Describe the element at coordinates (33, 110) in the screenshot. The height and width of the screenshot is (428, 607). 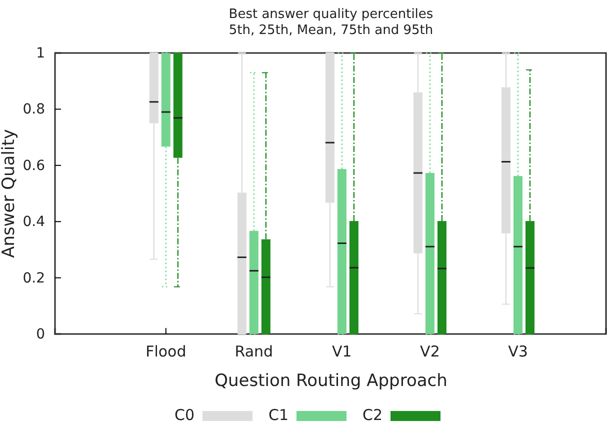
I see `y-tick-label: 0.8` at that location.